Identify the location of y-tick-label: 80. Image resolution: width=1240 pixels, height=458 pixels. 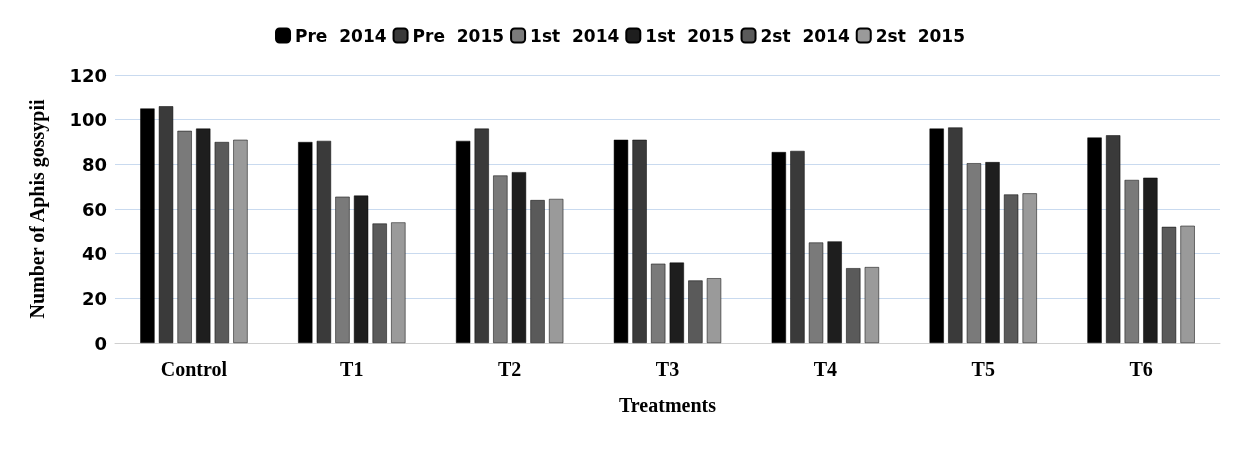
(94, 164).